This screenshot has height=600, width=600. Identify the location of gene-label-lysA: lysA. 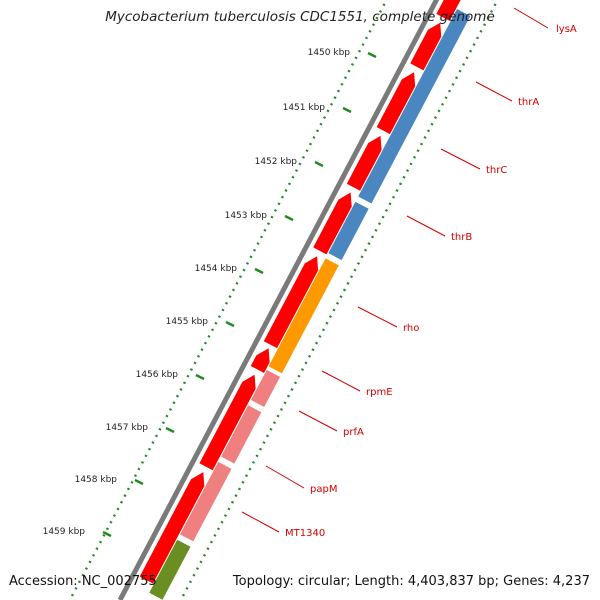
(566, 29).